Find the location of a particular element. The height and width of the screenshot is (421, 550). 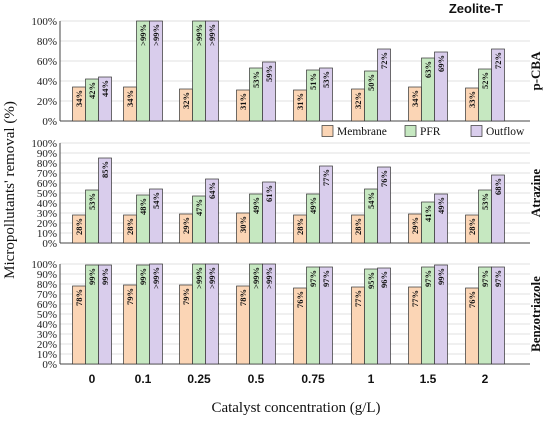

legend-swatch-outflow is located at coordinates (476, 131).